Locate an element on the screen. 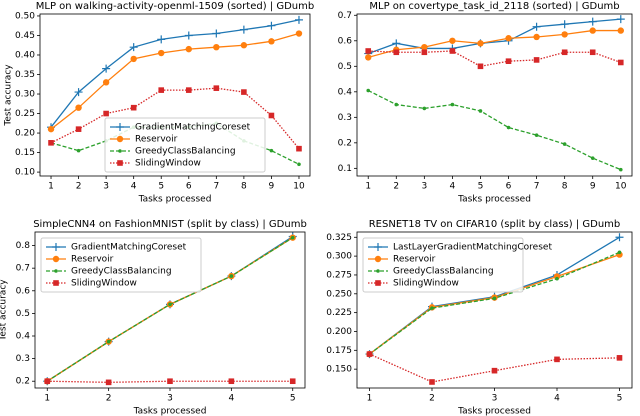  y-tick-label: 0.250 is located at coordinates (339, 294).